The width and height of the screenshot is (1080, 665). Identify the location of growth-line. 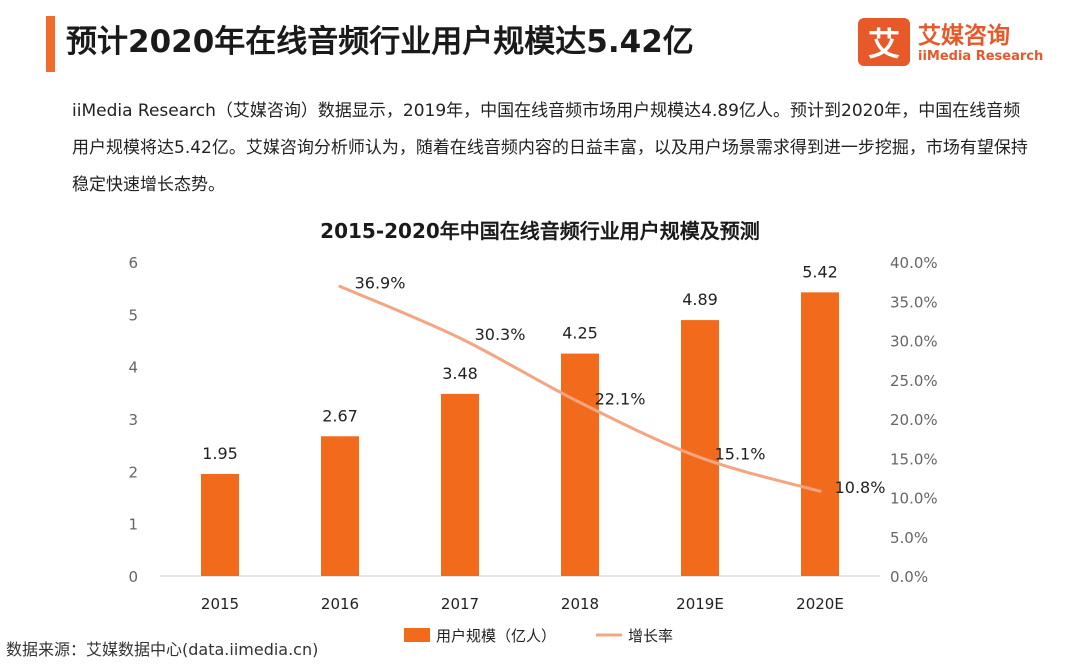
(580, 388).